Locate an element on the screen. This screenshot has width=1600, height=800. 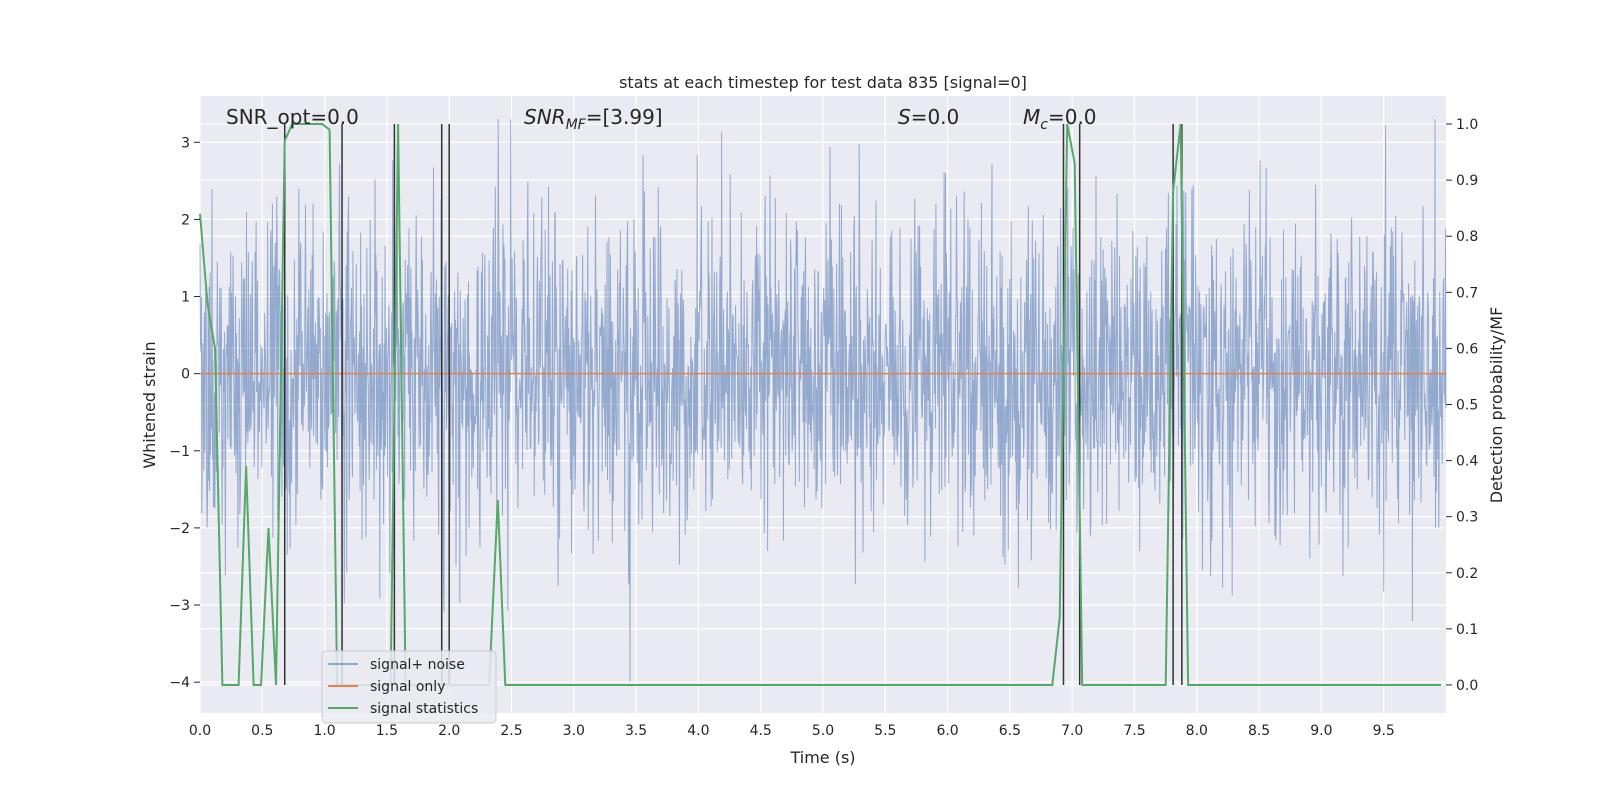
x-tick-label: 8.0 is located at coordinates (1197, 731).